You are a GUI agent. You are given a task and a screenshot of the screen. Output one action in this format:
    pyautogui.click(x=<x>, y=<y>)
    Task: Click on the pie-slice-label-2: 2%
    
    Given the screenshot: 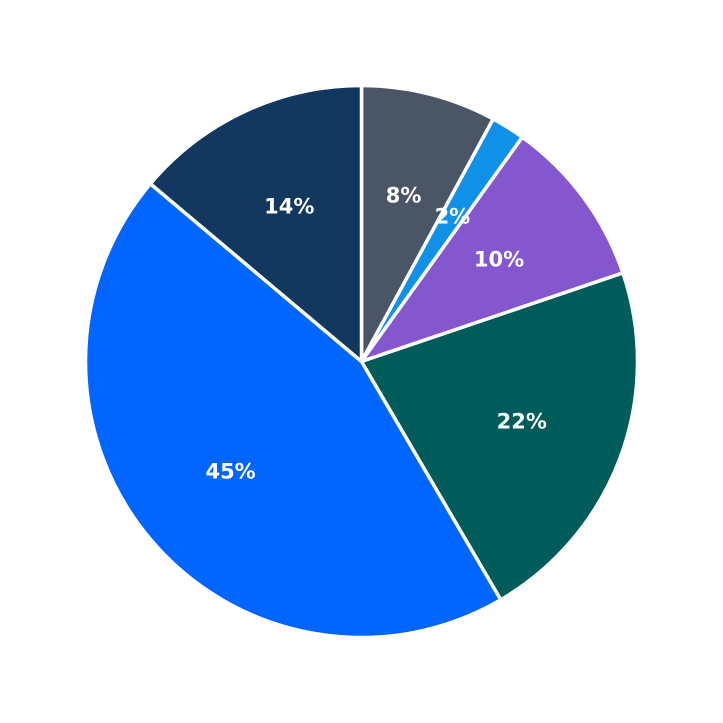 What is the action you would take?
    pyautogui.click(x=453, y=217)
    